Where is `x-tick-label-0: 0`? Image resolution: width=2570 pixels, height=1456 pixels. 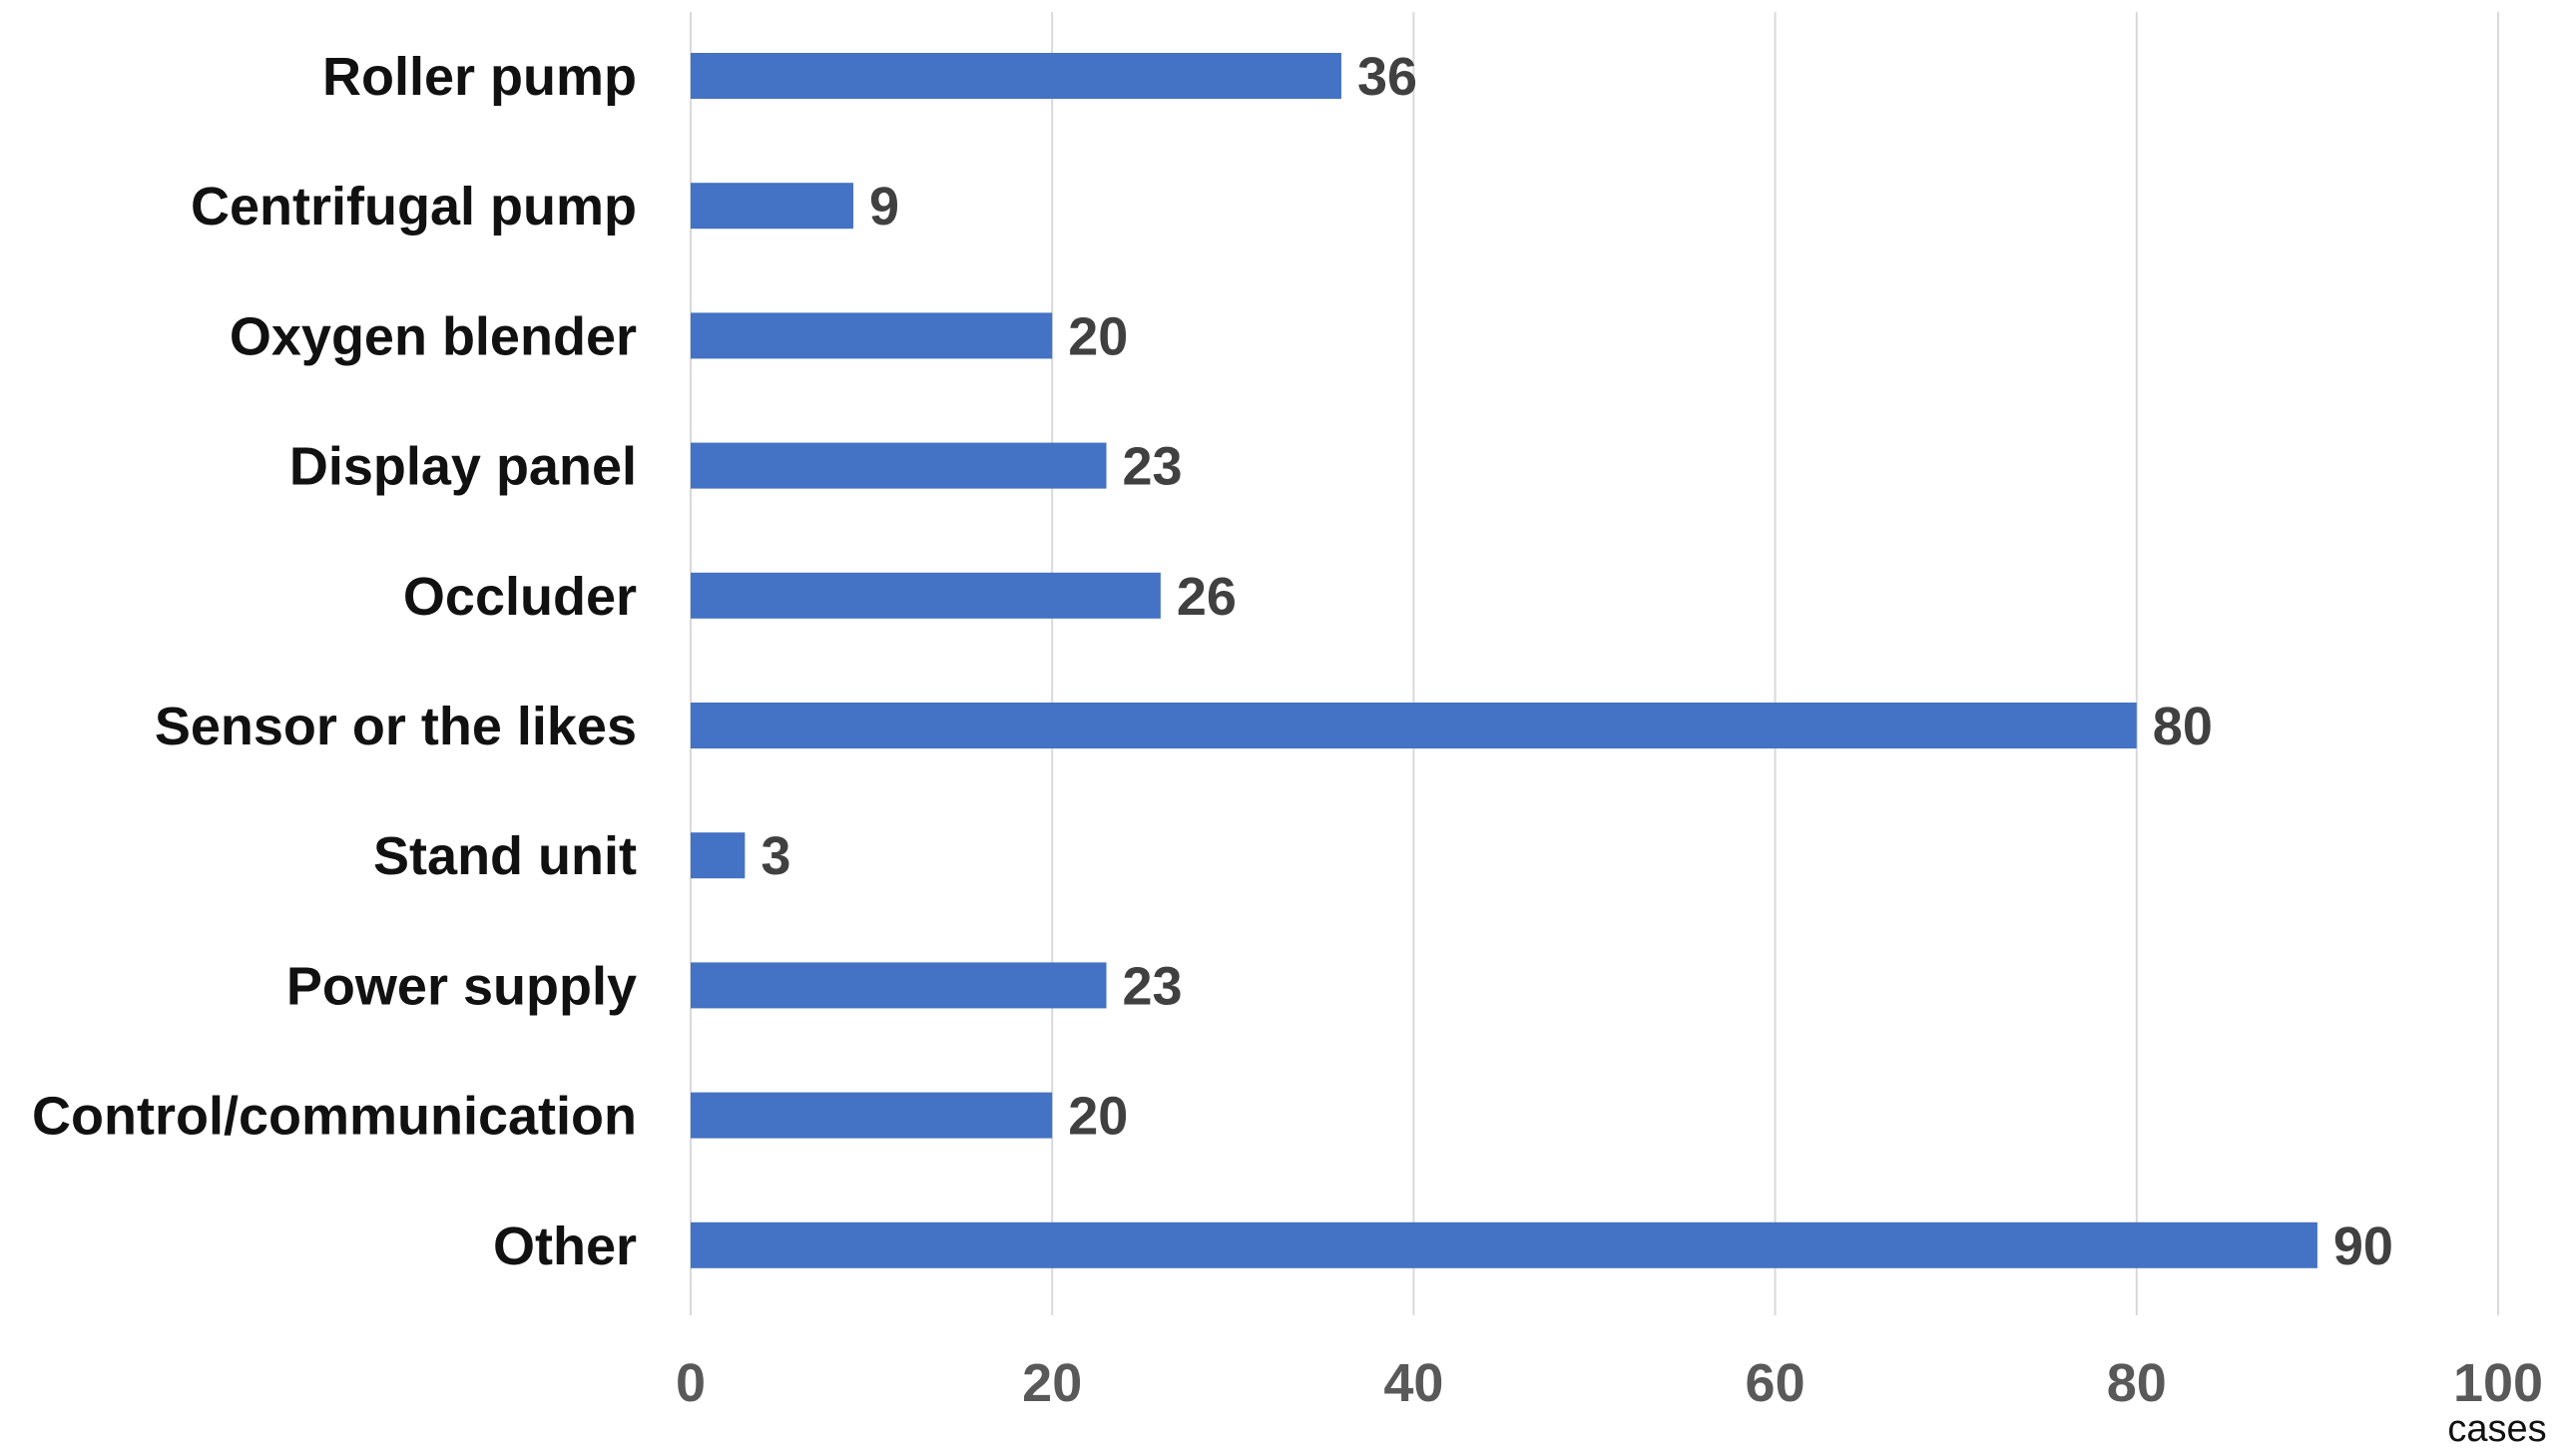 x-tick-label-0: 0 is located at coordinates (691, 1383).